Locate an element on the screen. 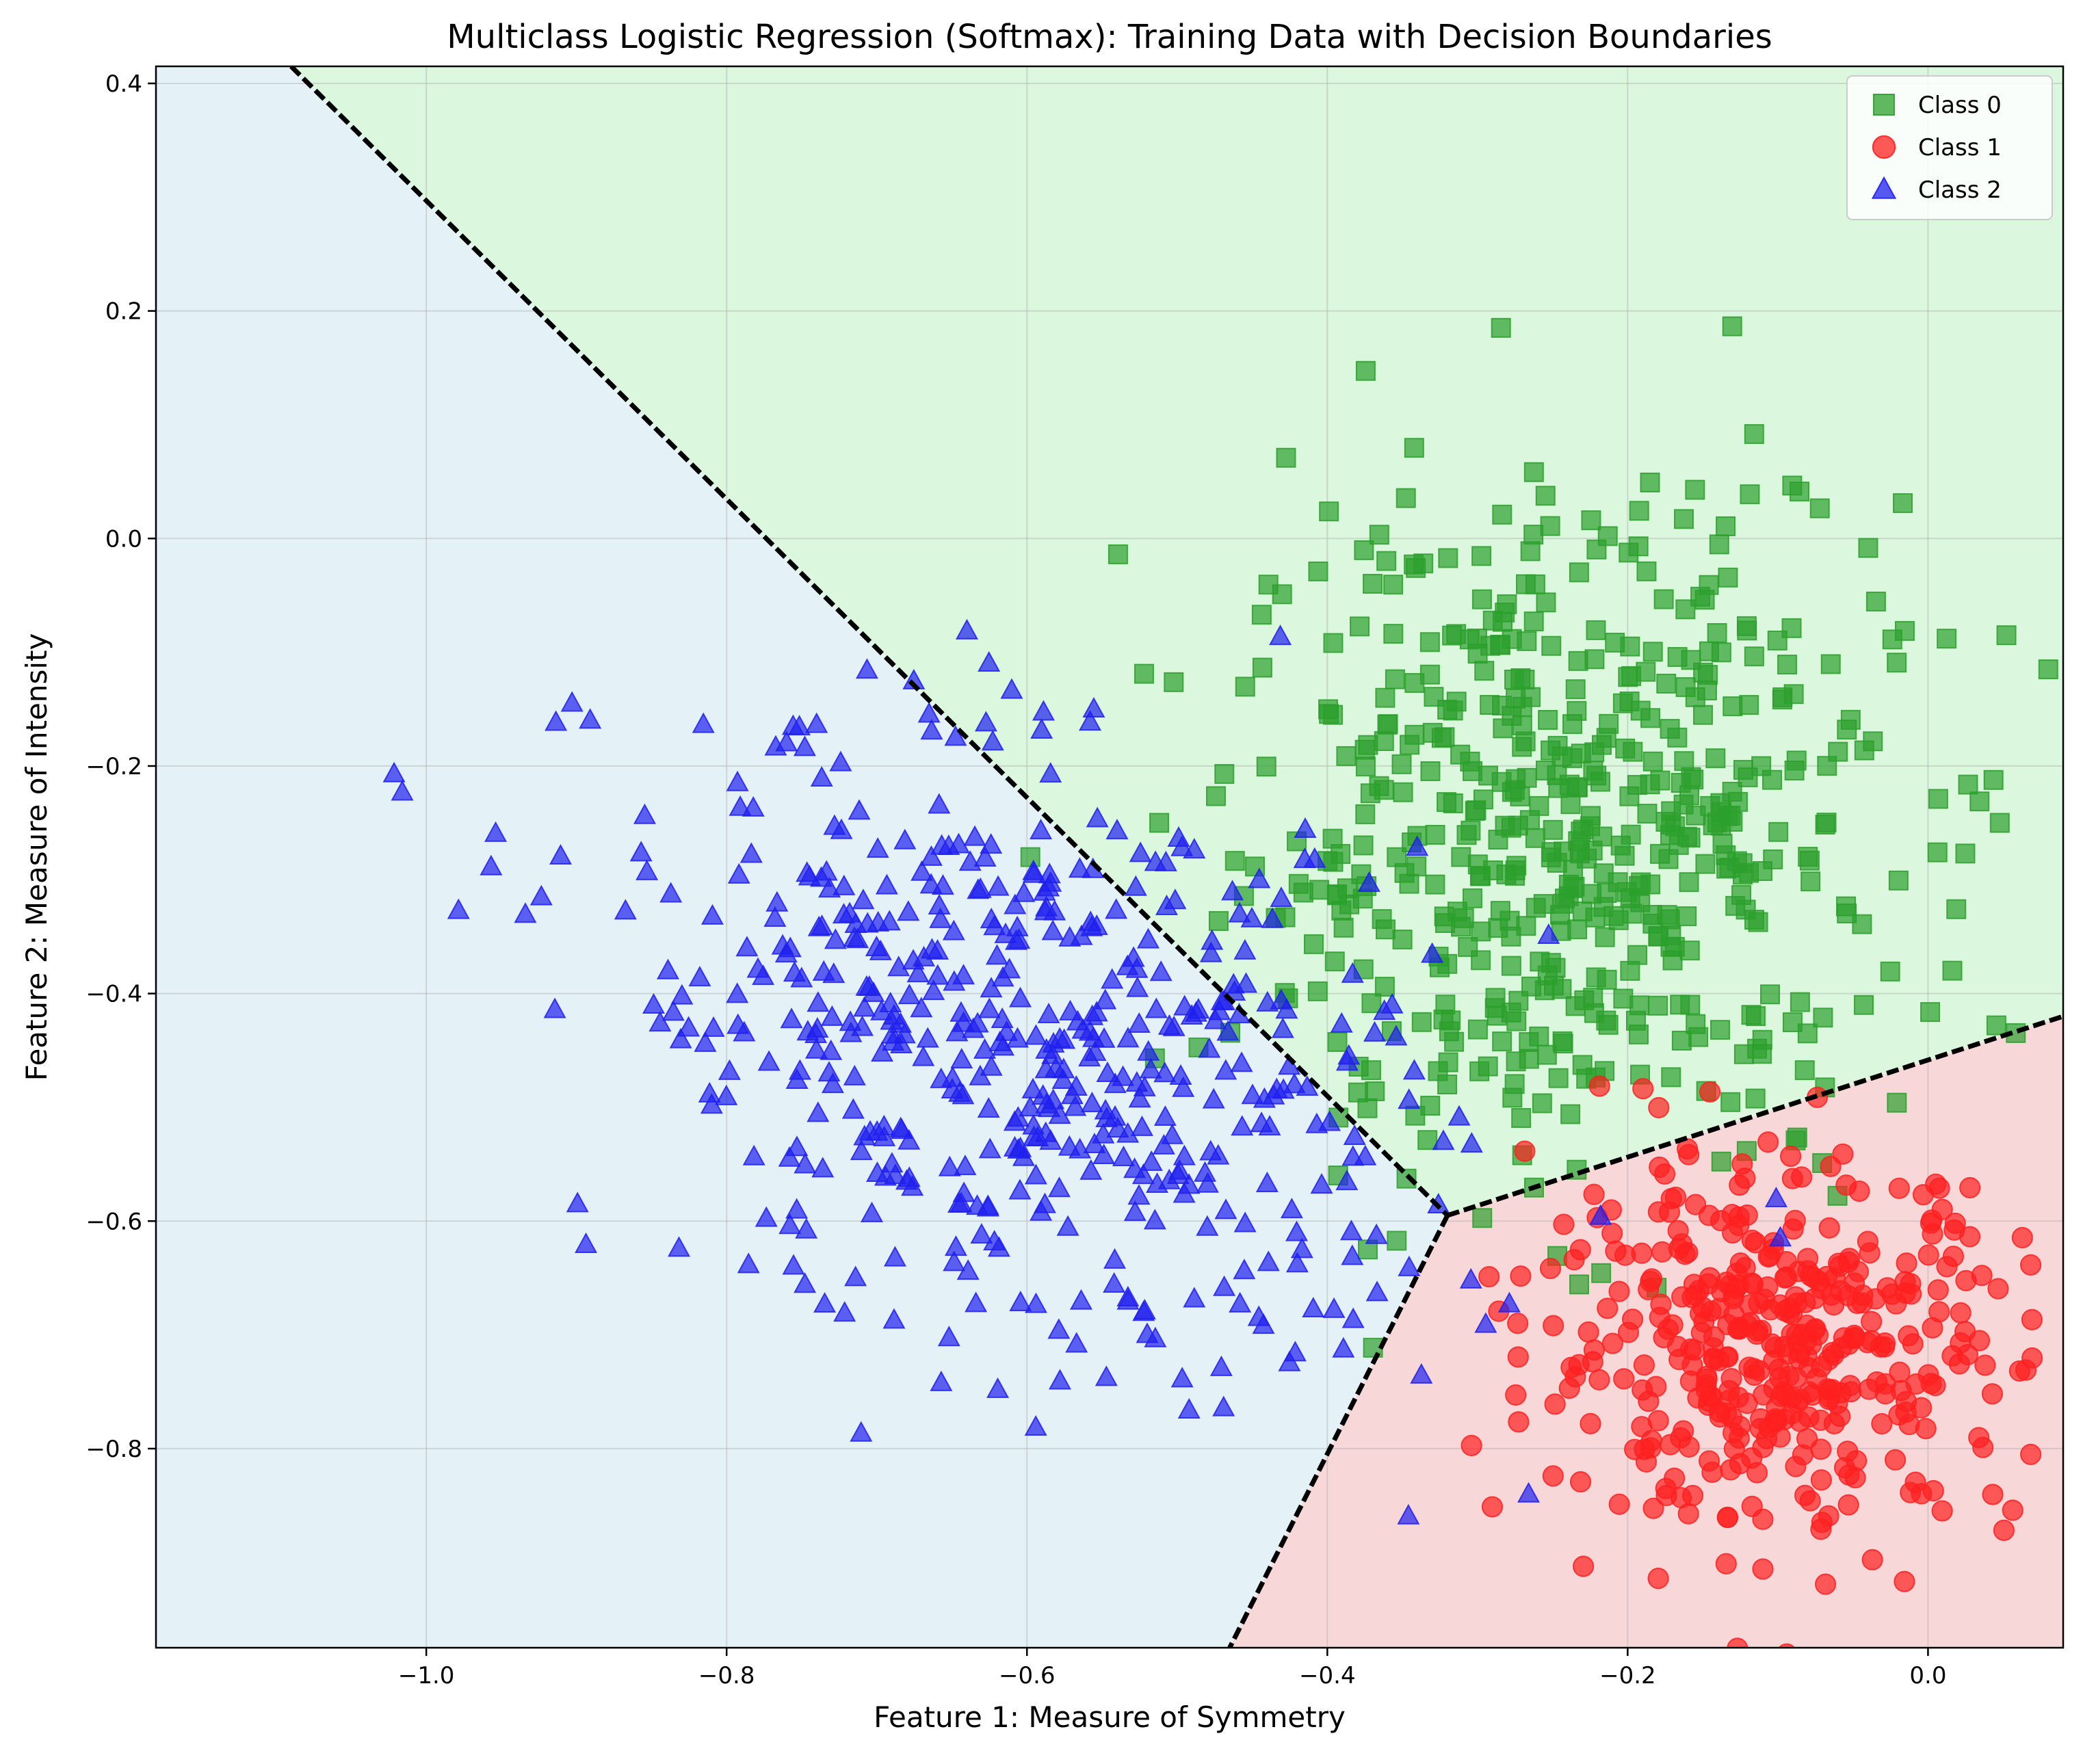 This screenshot has width=2083, height=1764. x-axis-label: Feature 1: Measure of Symmetry is located at coordinates (1110, 1717).